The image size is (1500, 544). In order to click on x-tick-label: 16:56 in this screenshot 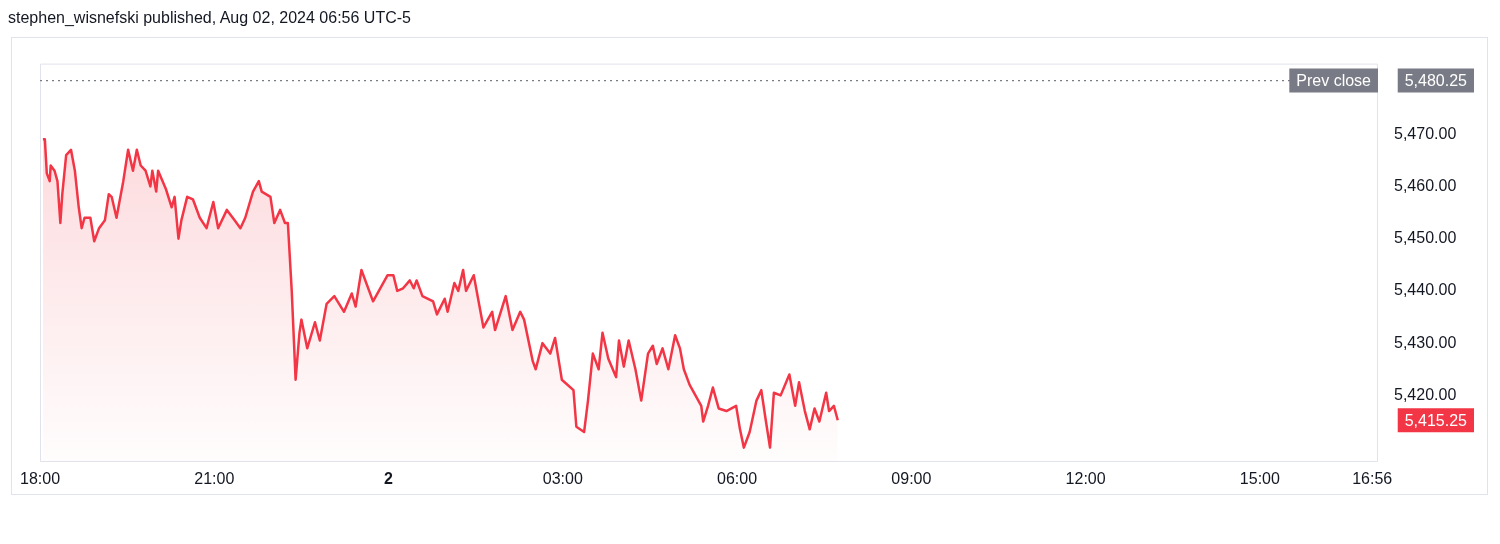, I will do `click(1372, 479)`.